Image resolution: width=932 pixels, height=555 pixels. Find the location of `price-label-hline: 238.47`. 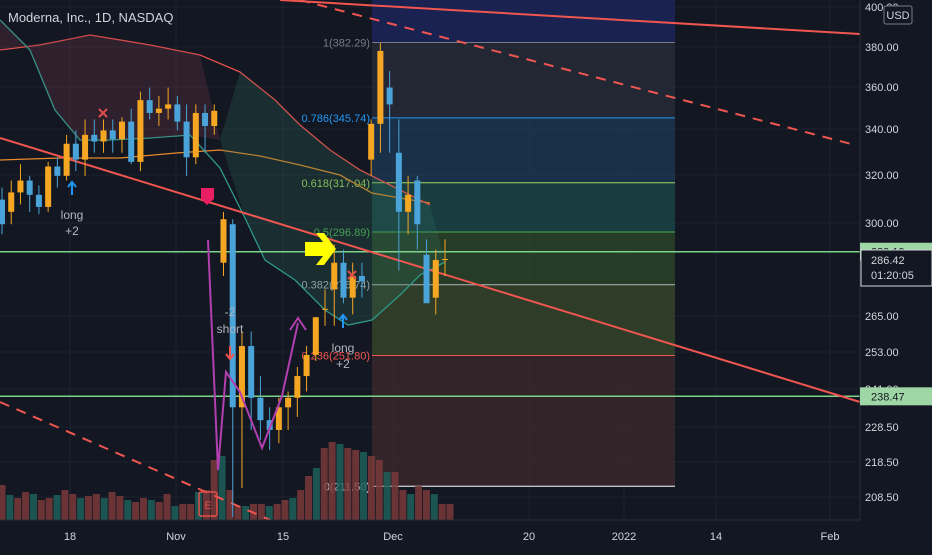

price-label-hline: 238.47 is located at coordinates (888, 397).